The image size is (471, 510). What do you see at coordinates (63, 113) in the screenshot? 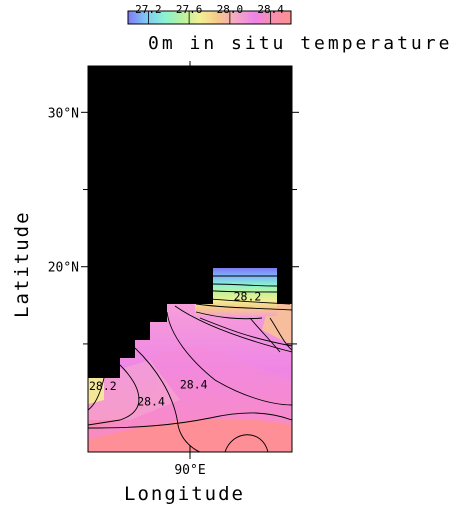
I see `y-tick-label: 30°N` at bounding box center [63, 113].